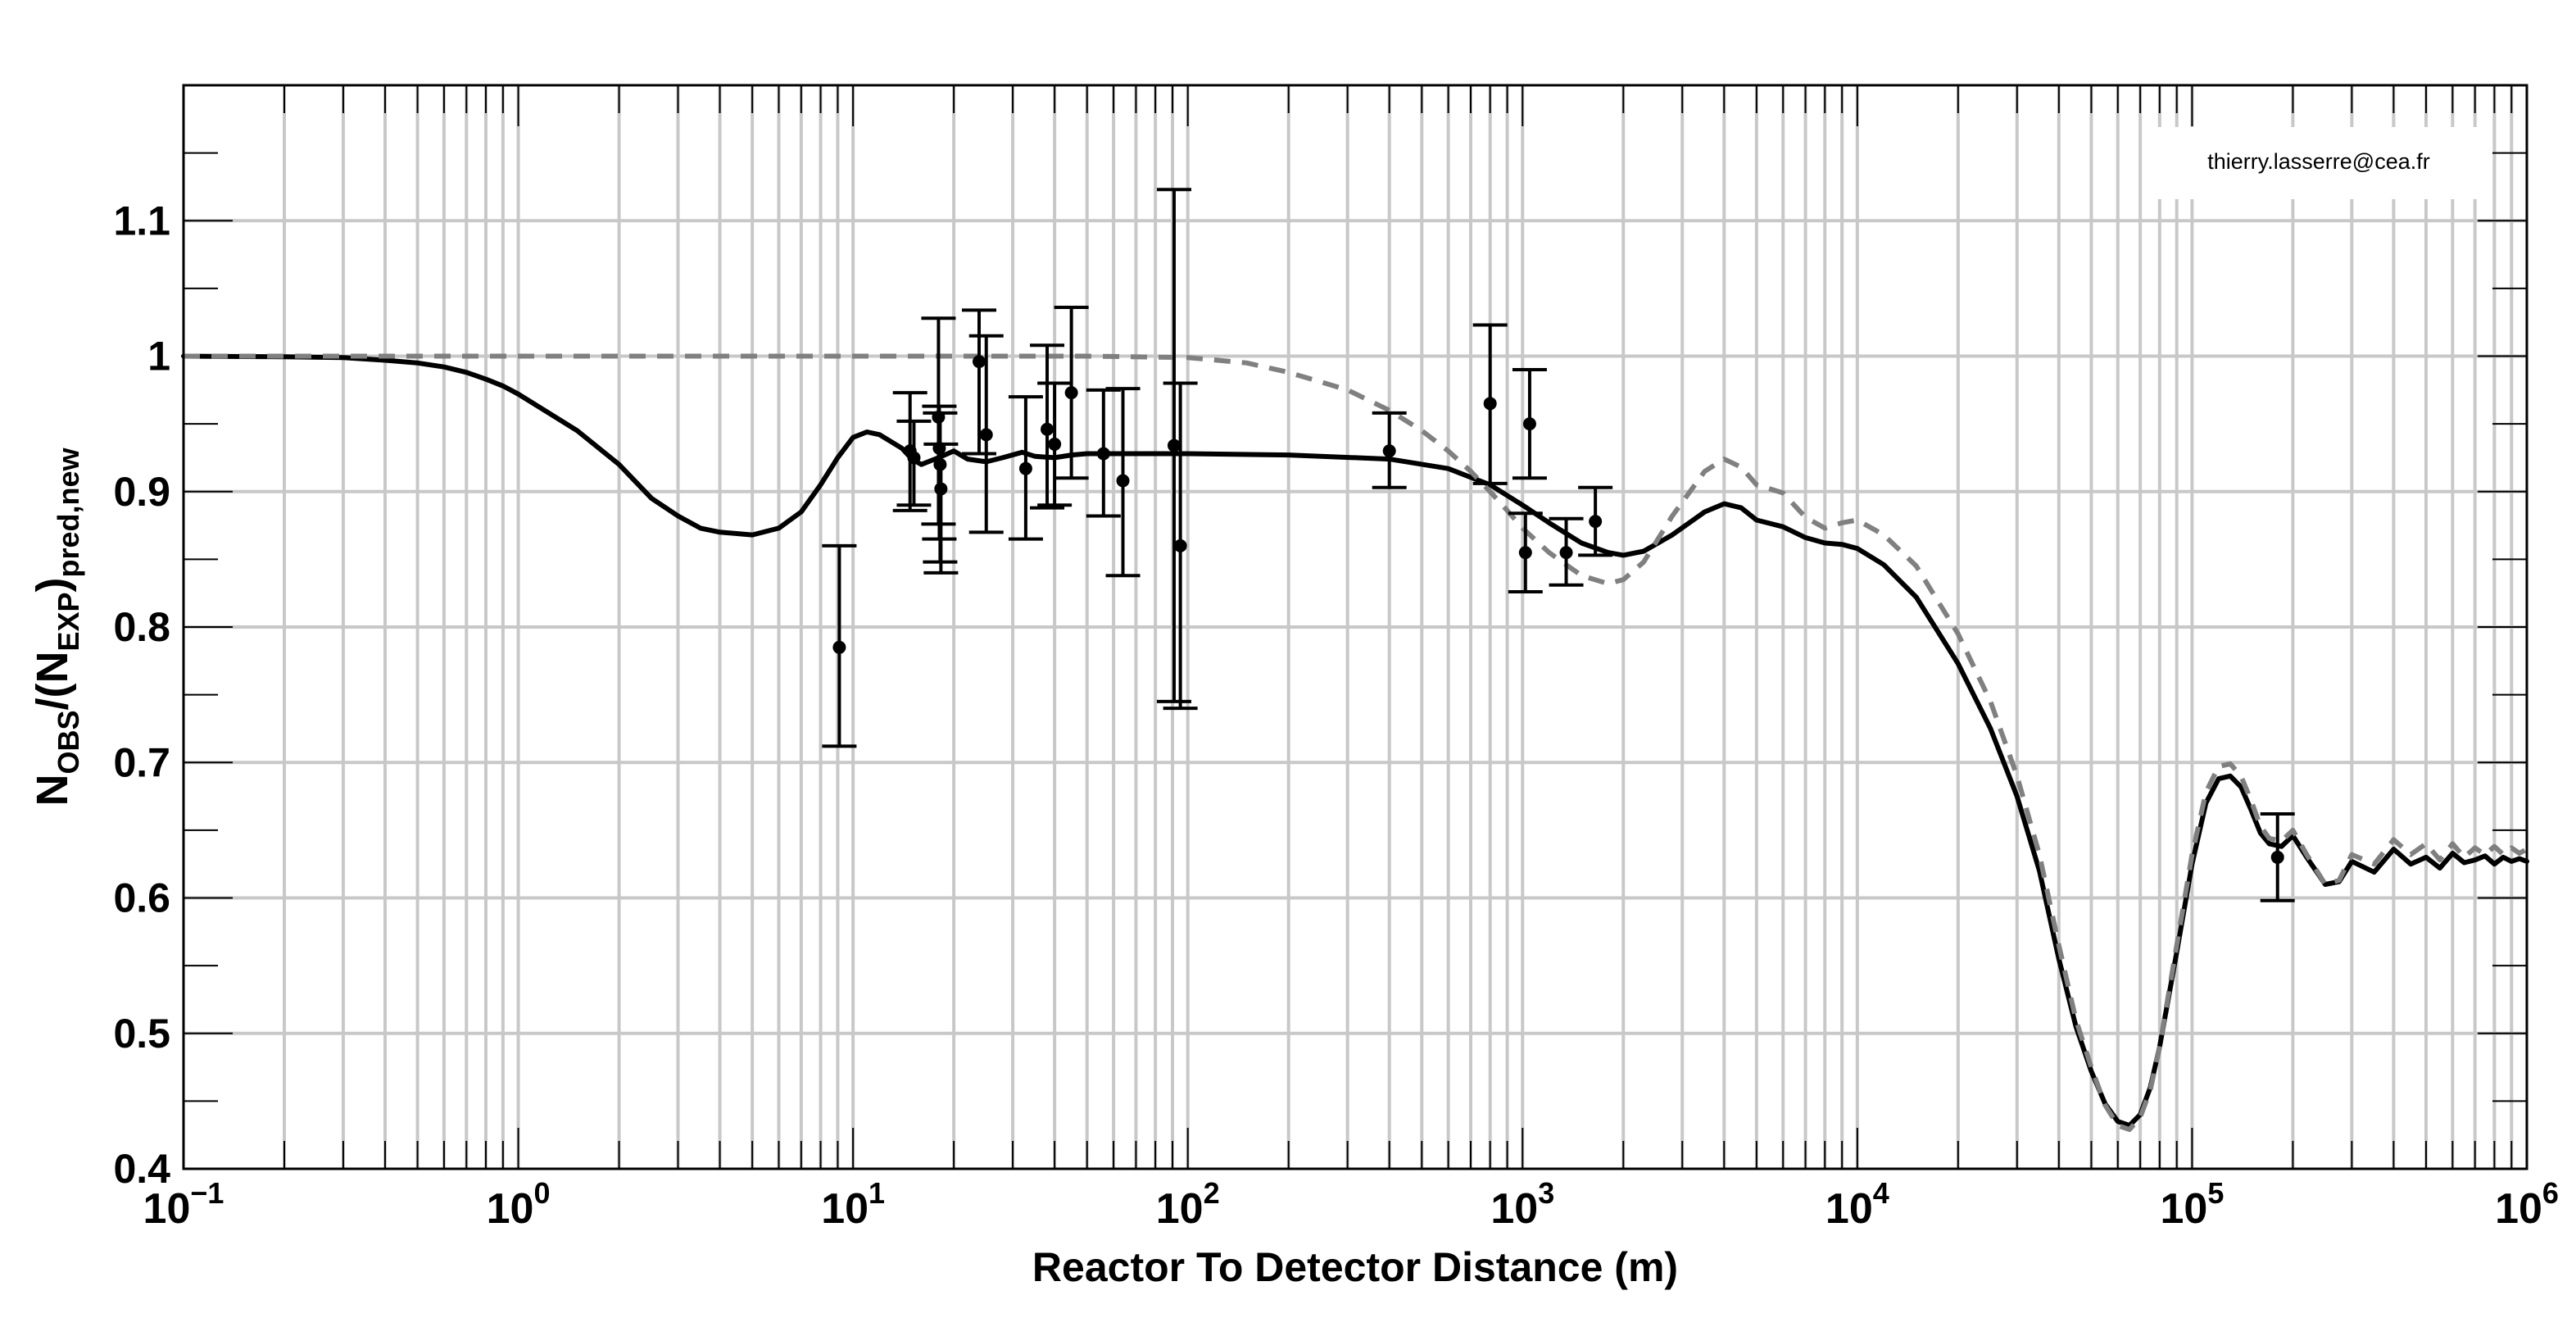  I want to click on x-tick-labels: 10⁻¹ 10⁰ 10¹ 10² 10³ 10⁴ 10⁵ 10⁶, so click(1351, 1204).